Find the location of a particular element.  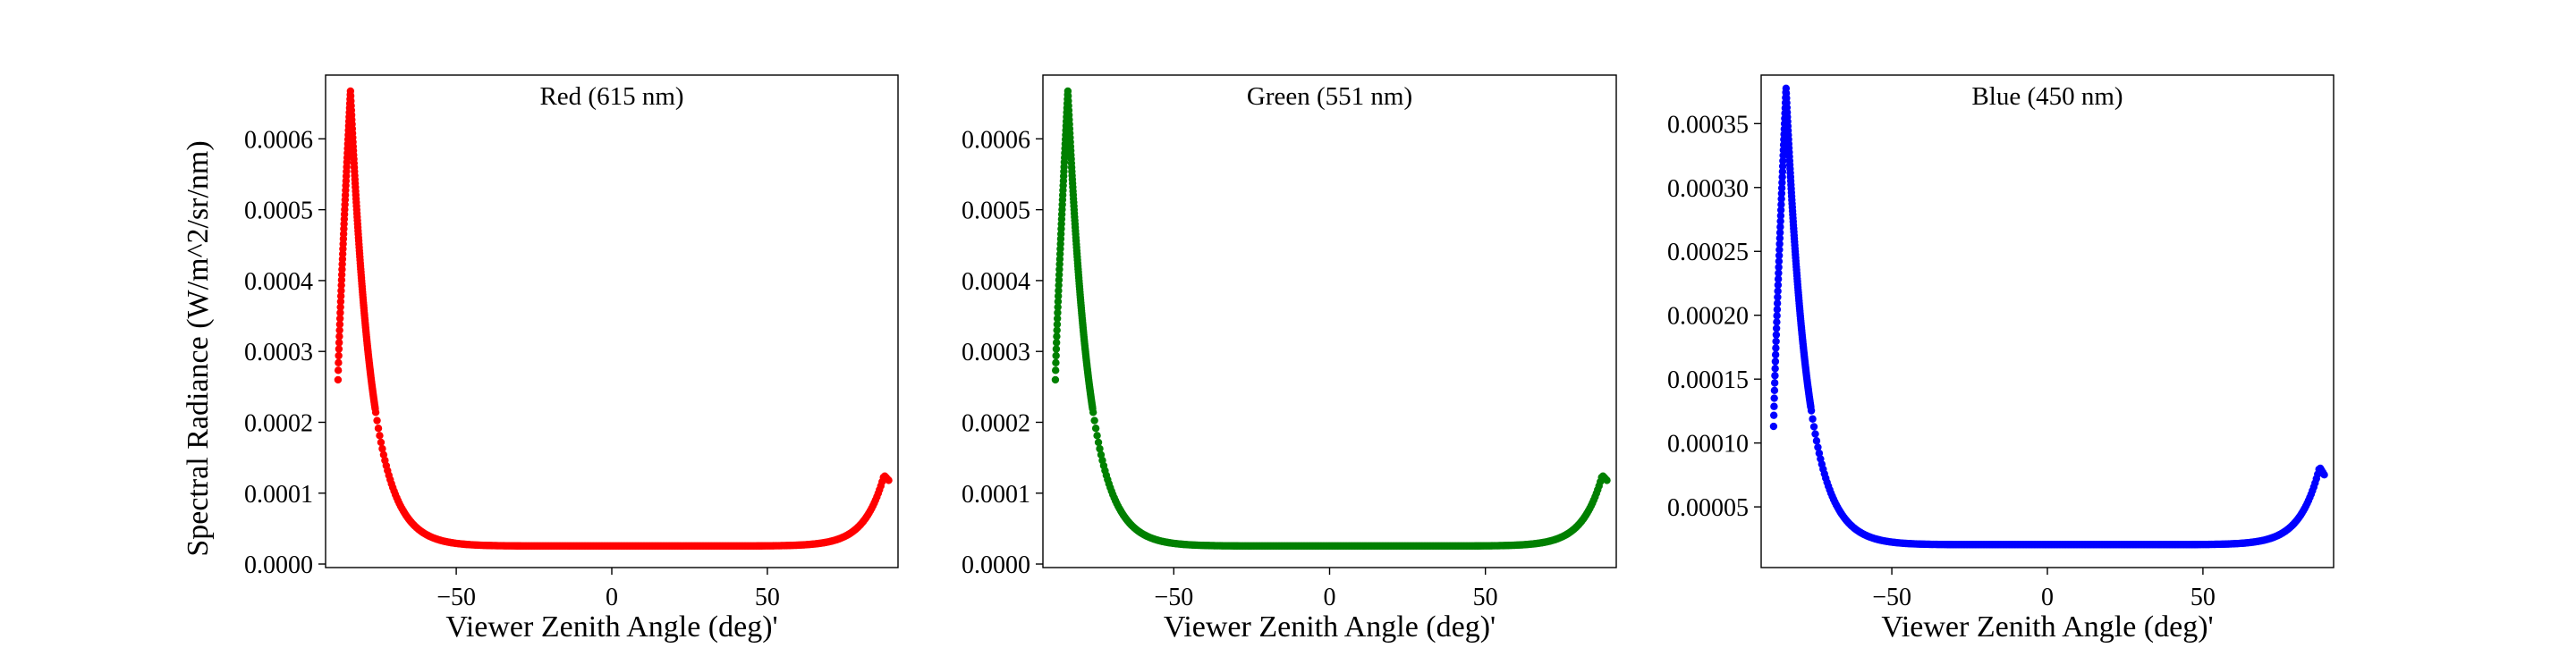

y-tick-label: 0.00030 is located at coordinates (1708, 189).